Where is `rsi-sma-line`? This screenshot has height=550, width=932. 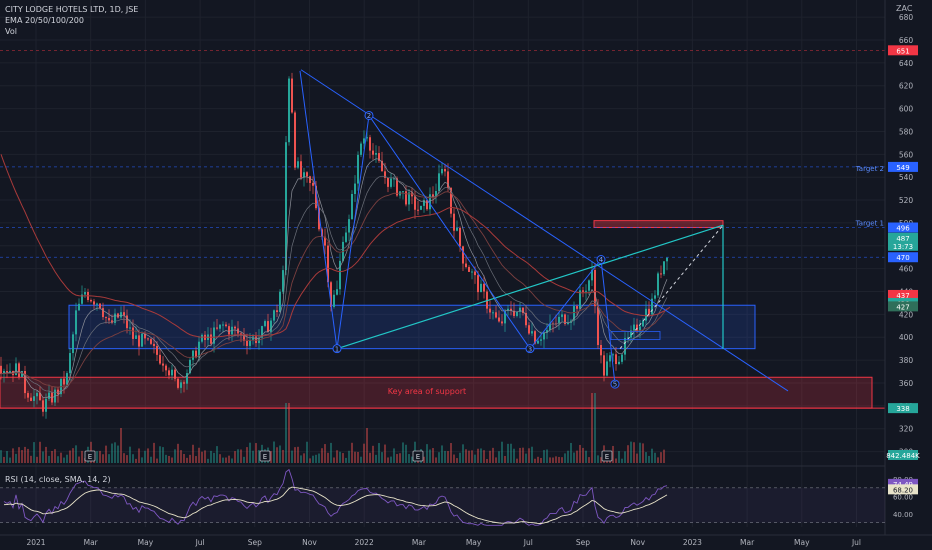
rsi-sma-line is located at coordinates (335, 505).